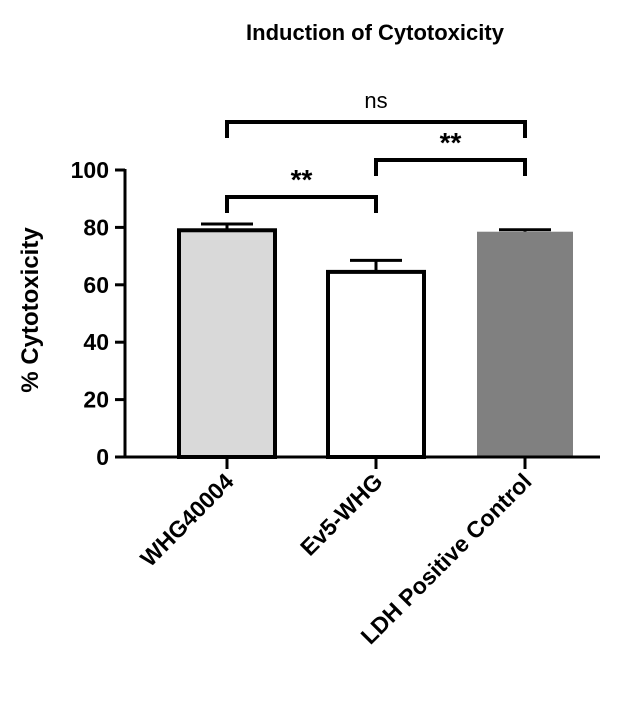 The width and height of the screenshot is (639, 704). I want to click on x-tick-label: WHG40004, so click(187, 520).